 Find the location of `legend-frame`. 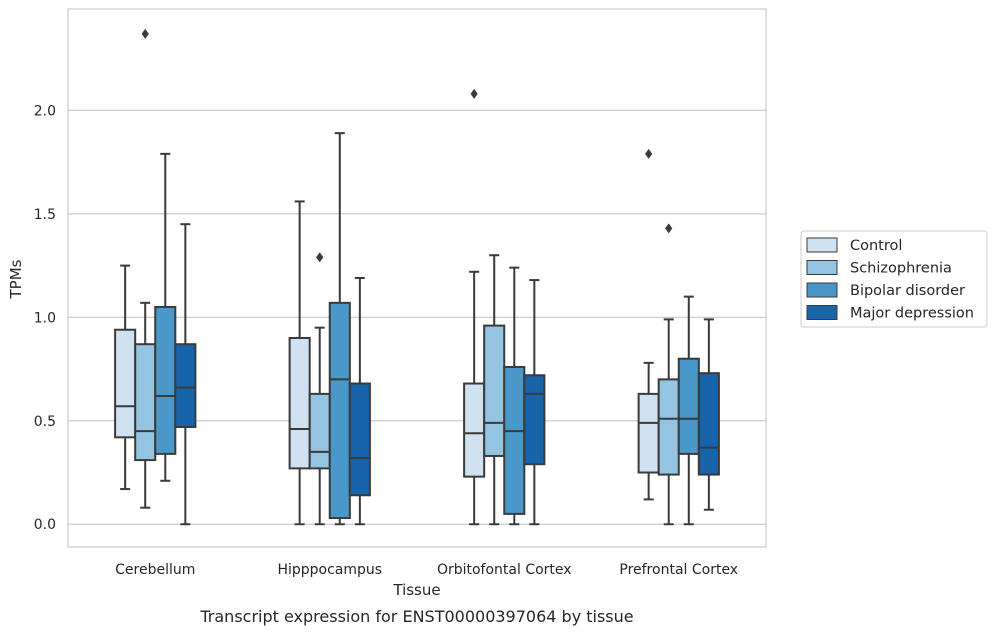

legend-frame is located at coordinates (894, 279).